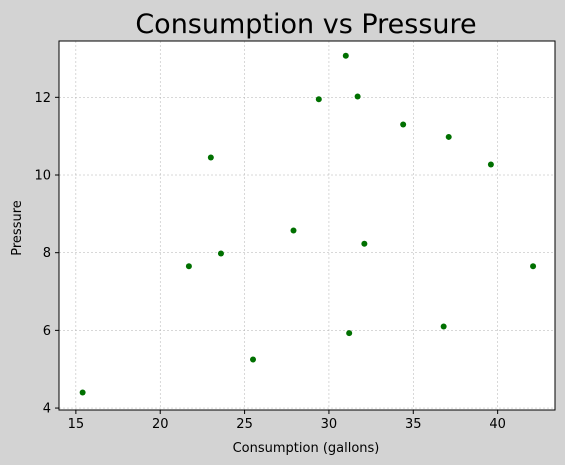 The image size is (565, 465). Describe the element at coordinates (305, 24) in the screenshot. I see `chart-title: Consumption vs Pressure` at that location.